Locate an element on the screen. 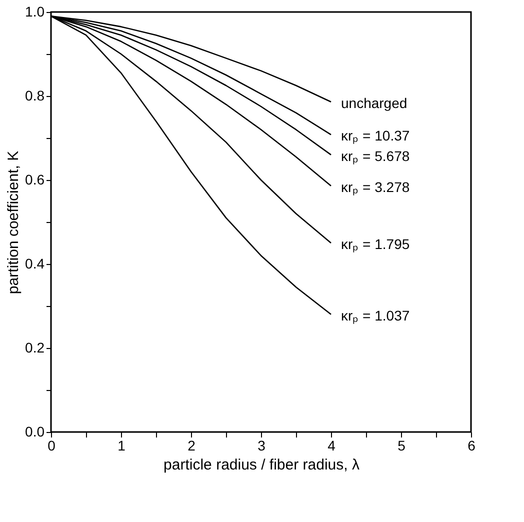  x-tick-label: 6 is located at coordinates (472, 446).